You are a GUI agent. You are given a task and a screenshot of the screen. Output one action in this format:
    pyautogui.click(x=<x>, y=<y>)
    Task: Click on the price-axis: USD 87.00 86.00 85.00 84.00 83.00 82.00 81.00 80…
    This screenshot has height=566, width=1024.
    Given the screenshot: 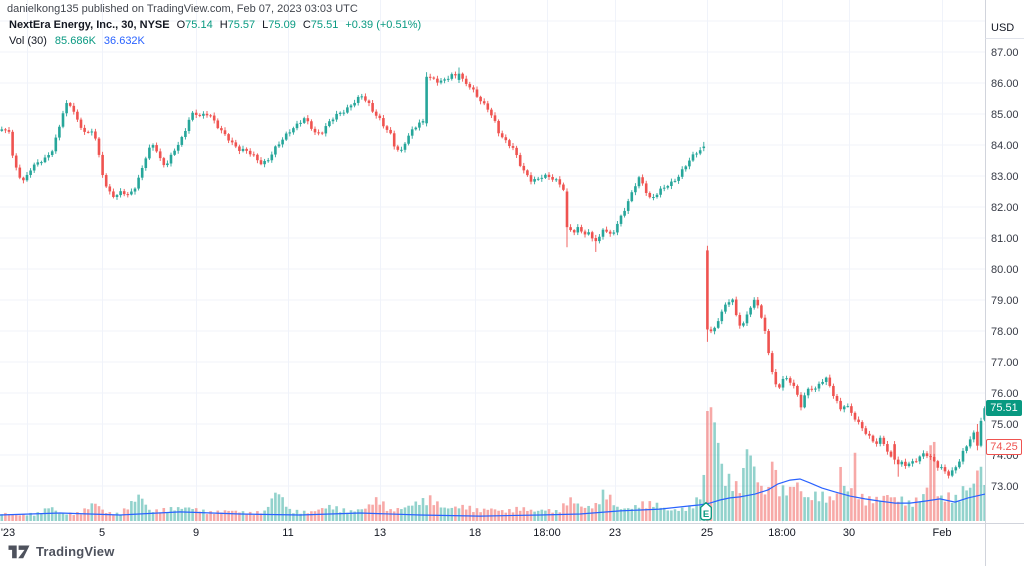 What is the action you would take?
    pyautogui.click(x=1005, y=257)
    